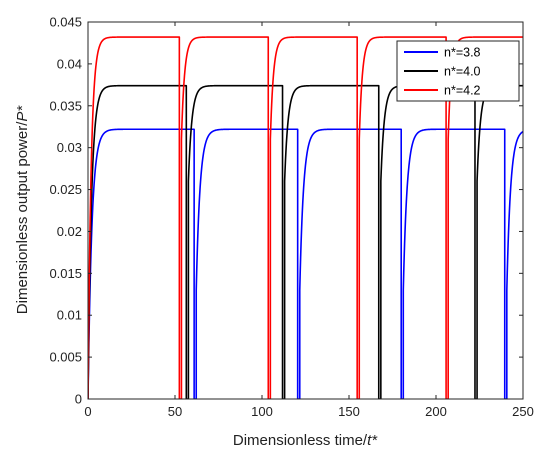 This screenshot has height=459, width=550. I want to click on x-tick-label: 100, so click(262, 411).